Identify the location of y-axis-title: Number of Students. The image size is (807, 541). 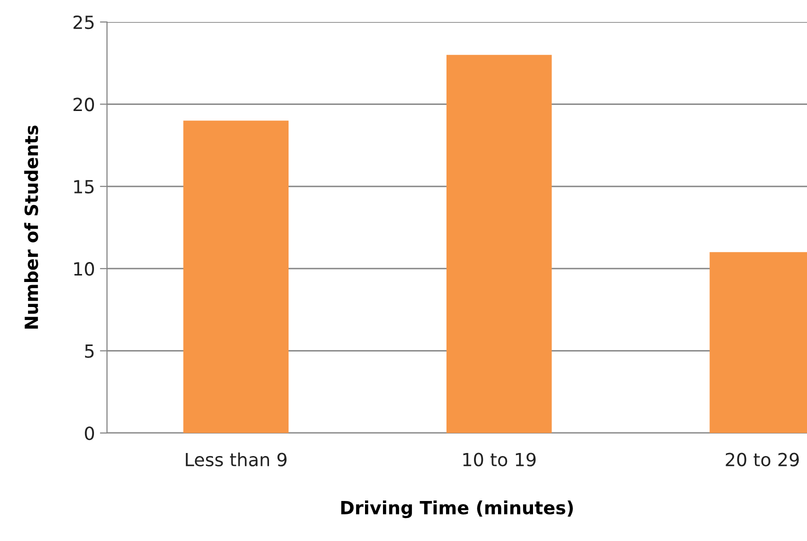
(31, 227).